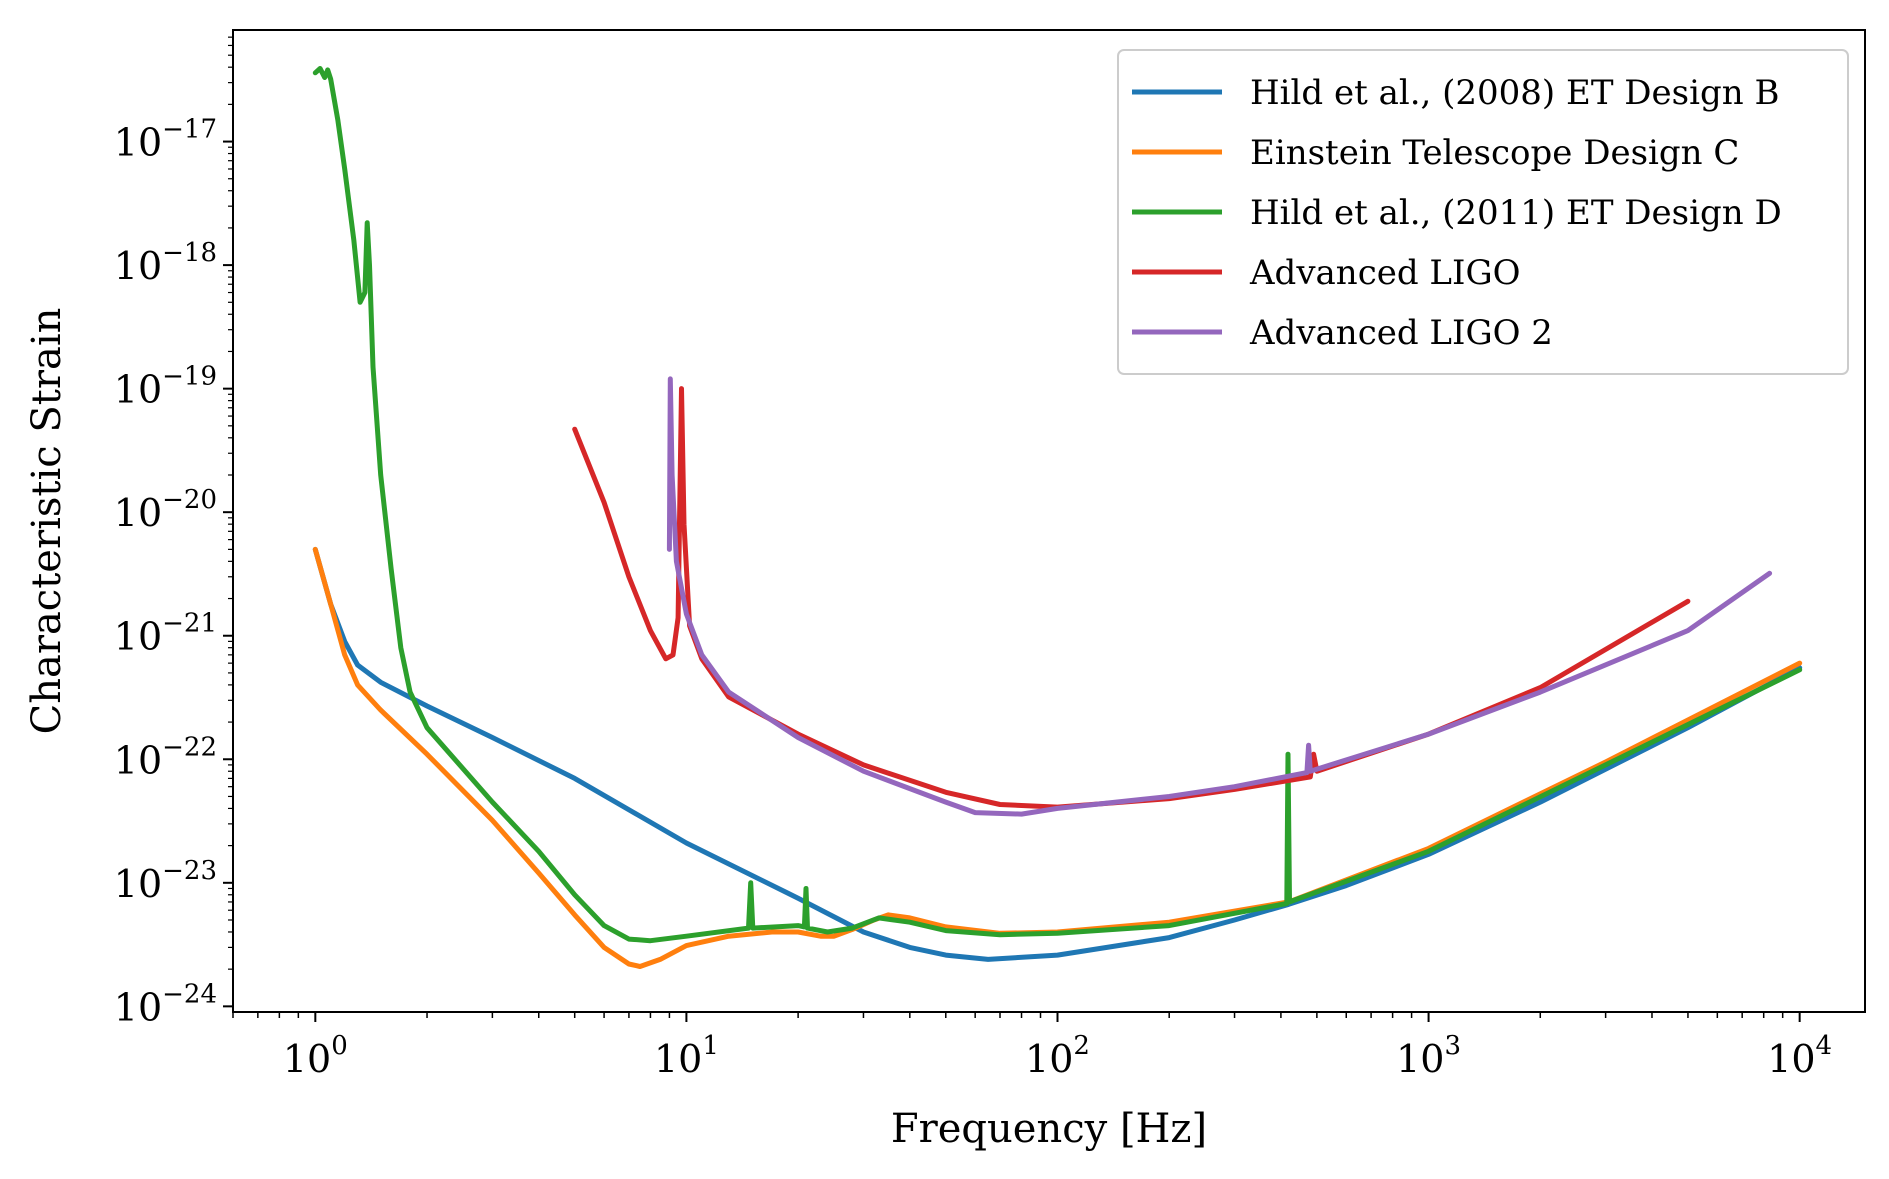 This screenshot has width=1889, height=1179. I want to click on y-tick-label: 10−20, so click(165, 510).